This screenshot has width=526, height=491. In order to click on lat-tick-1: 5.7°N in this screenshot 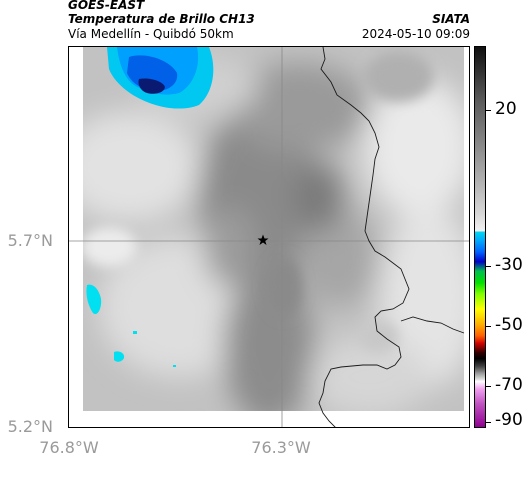, I will do `click(30, 240)`.